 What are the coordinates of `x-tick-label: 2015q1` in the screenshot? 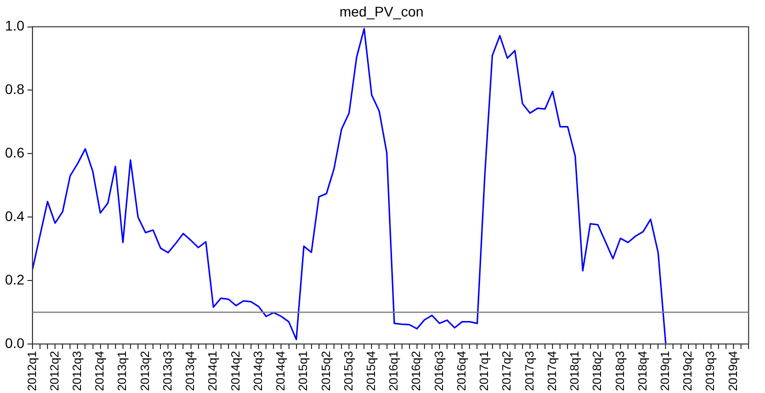 It's located at (303, 371).